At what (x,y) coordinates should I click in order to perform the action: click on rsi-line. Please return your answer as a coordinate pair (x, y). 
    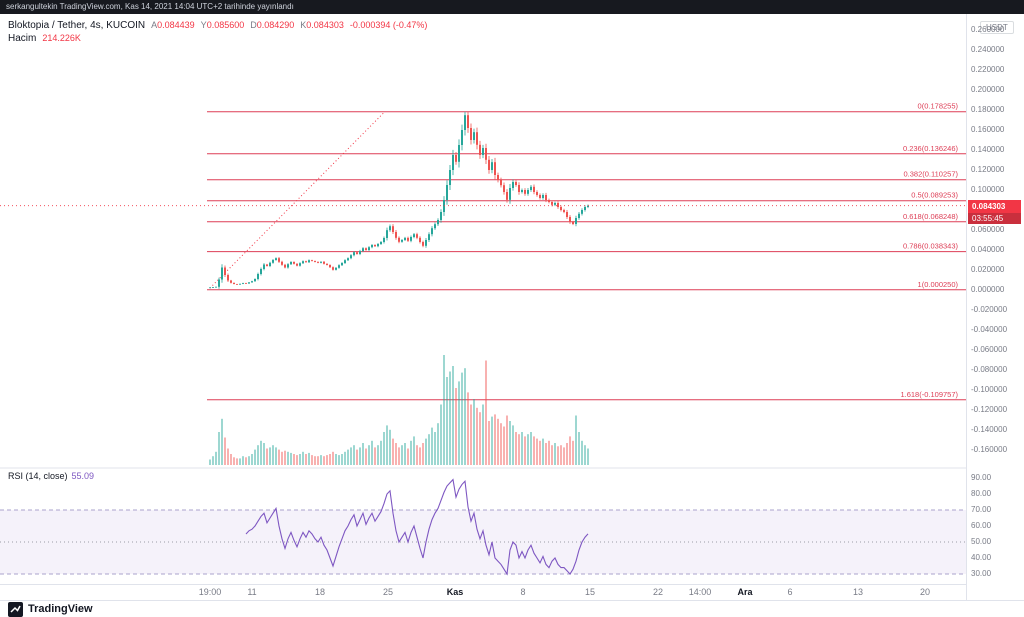
    Looking at the image, I should click on (417, 527).